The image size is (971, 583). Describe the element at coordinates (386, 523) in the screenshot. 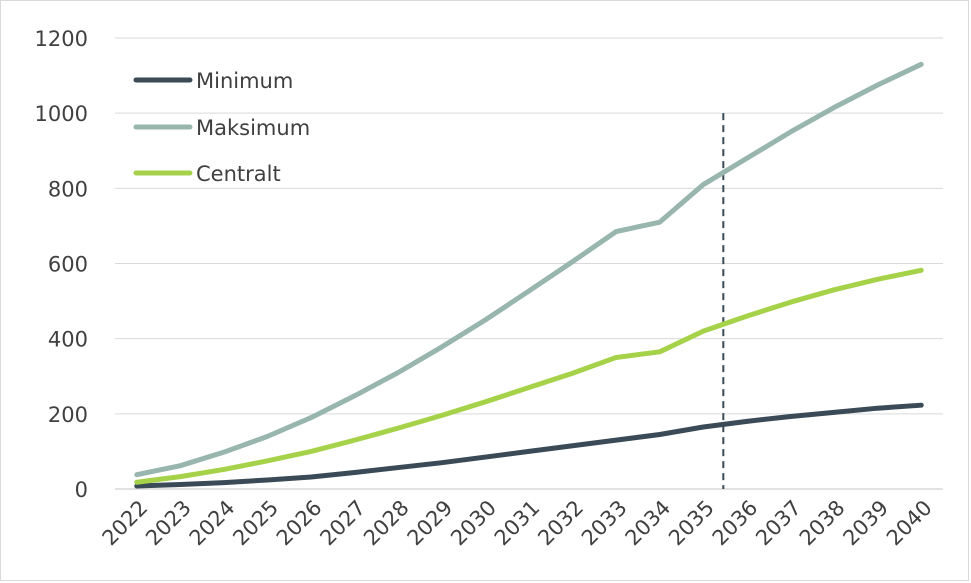

I see `x-tick-label: 2028` at that location.